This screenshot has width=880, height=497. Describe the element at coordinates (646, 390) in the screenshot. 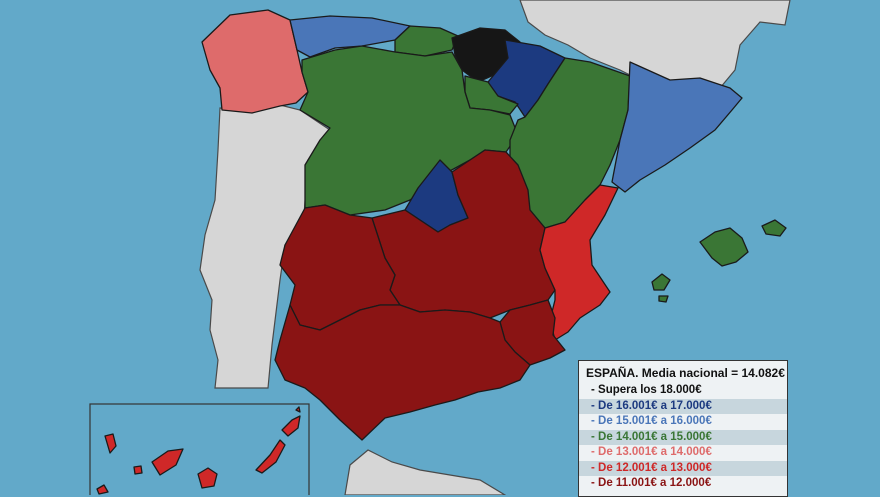

I see `legend-item-supera-18000: - Supera los 18.000€` at that location.